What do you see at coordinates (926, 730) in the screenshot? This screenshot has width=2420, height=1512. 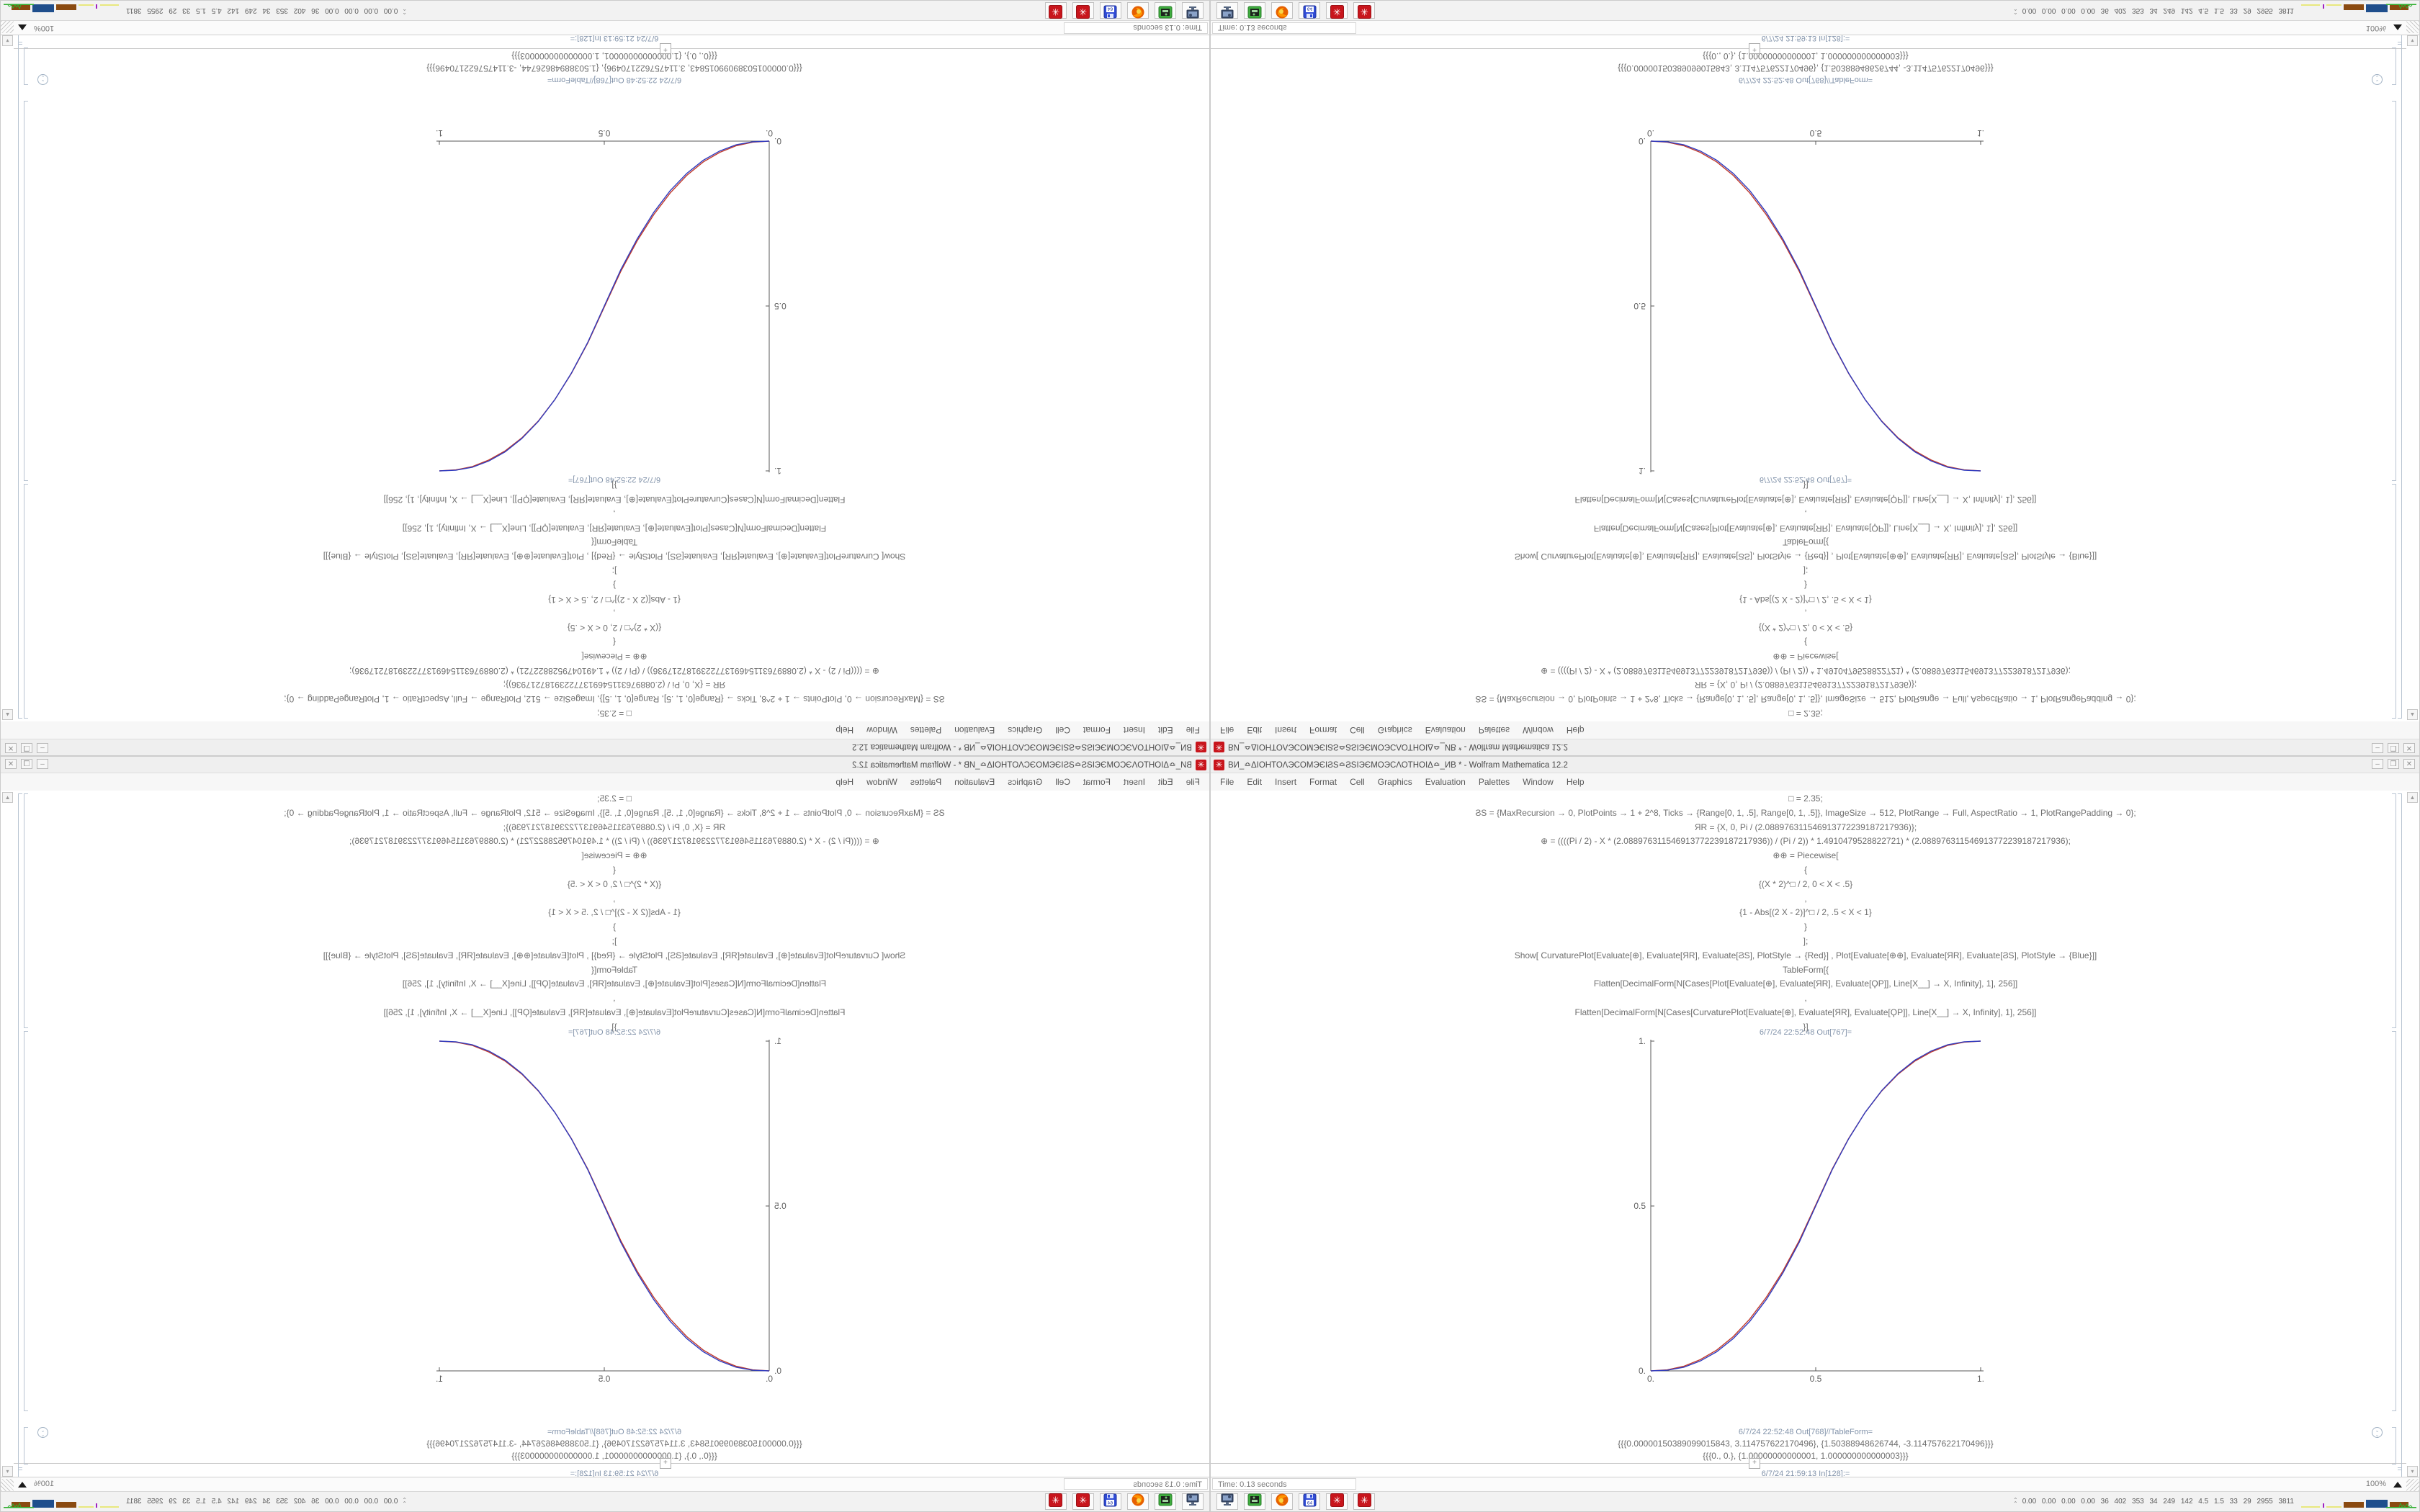 I see `menu-item-palettes: Palettes` at bounding box center [926, 730].